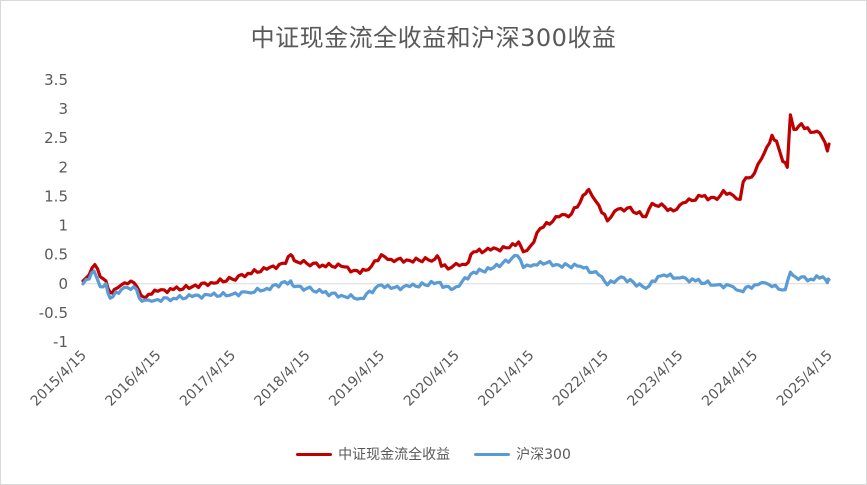 Image resolution: width=867 pixels, height=485 pixels. What do you see at coordinates (56, 196) in the screenshot?
I see `y-tick-label: 1.5` at bounding box center [56, 196].